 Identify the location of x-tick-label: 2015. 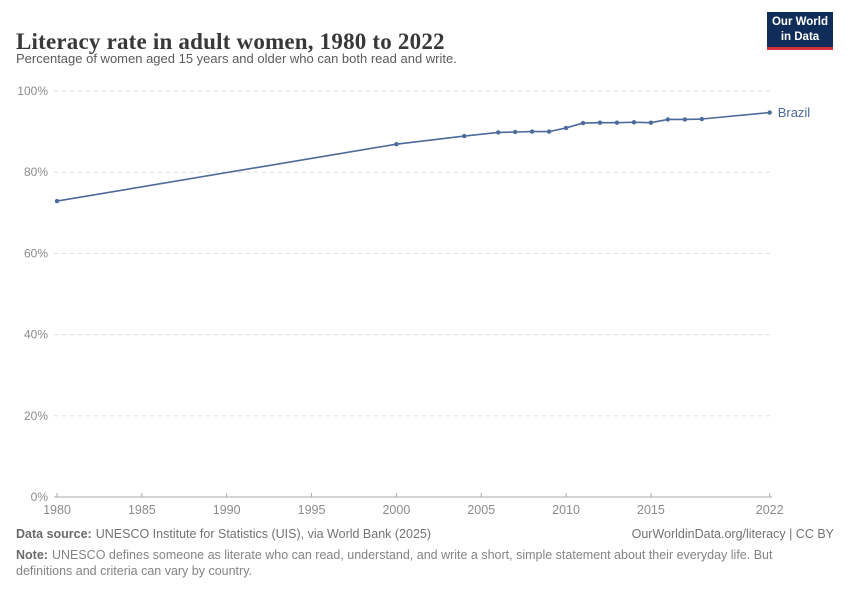
(651, 510).